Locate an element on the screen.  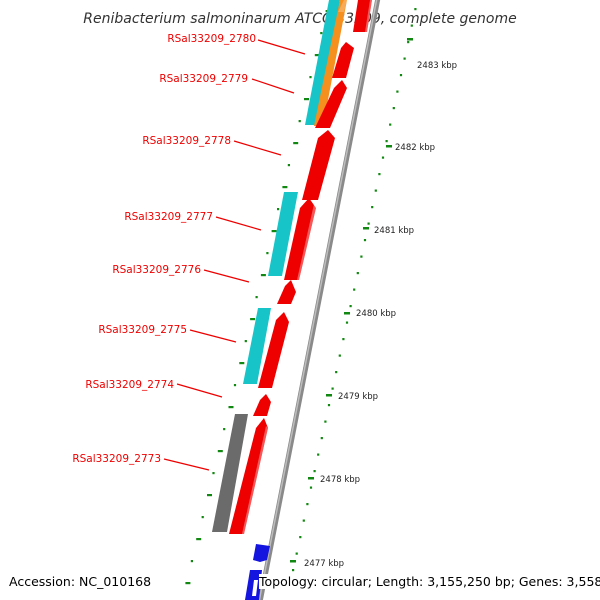
gene-label: RSal33209_2775 is located at coordinates (142, 330).